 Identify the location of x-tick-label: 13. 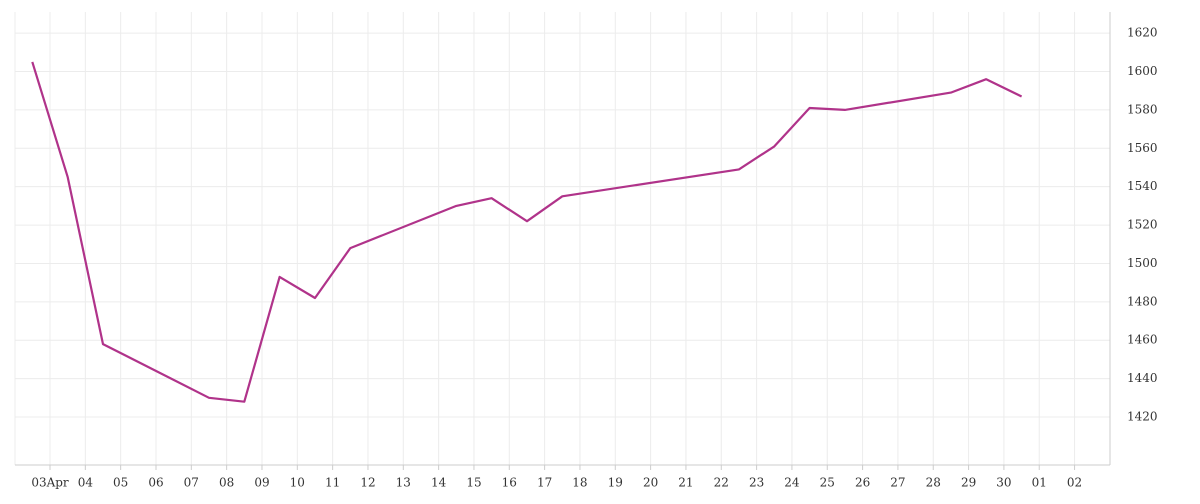
(403, 483).